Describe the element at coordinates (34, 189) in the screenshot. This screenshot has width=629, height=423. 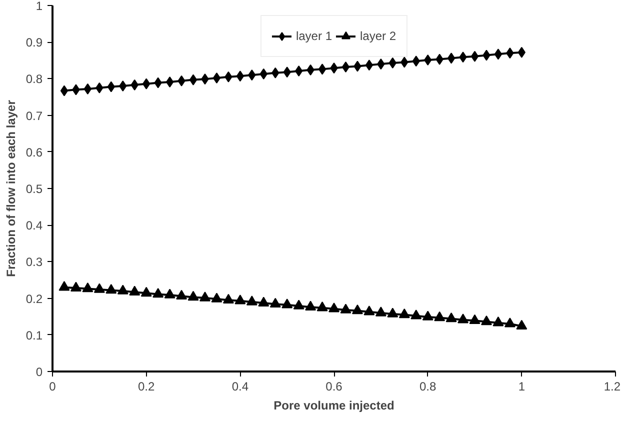
I see `y-tick-label: 0.5` at that location.